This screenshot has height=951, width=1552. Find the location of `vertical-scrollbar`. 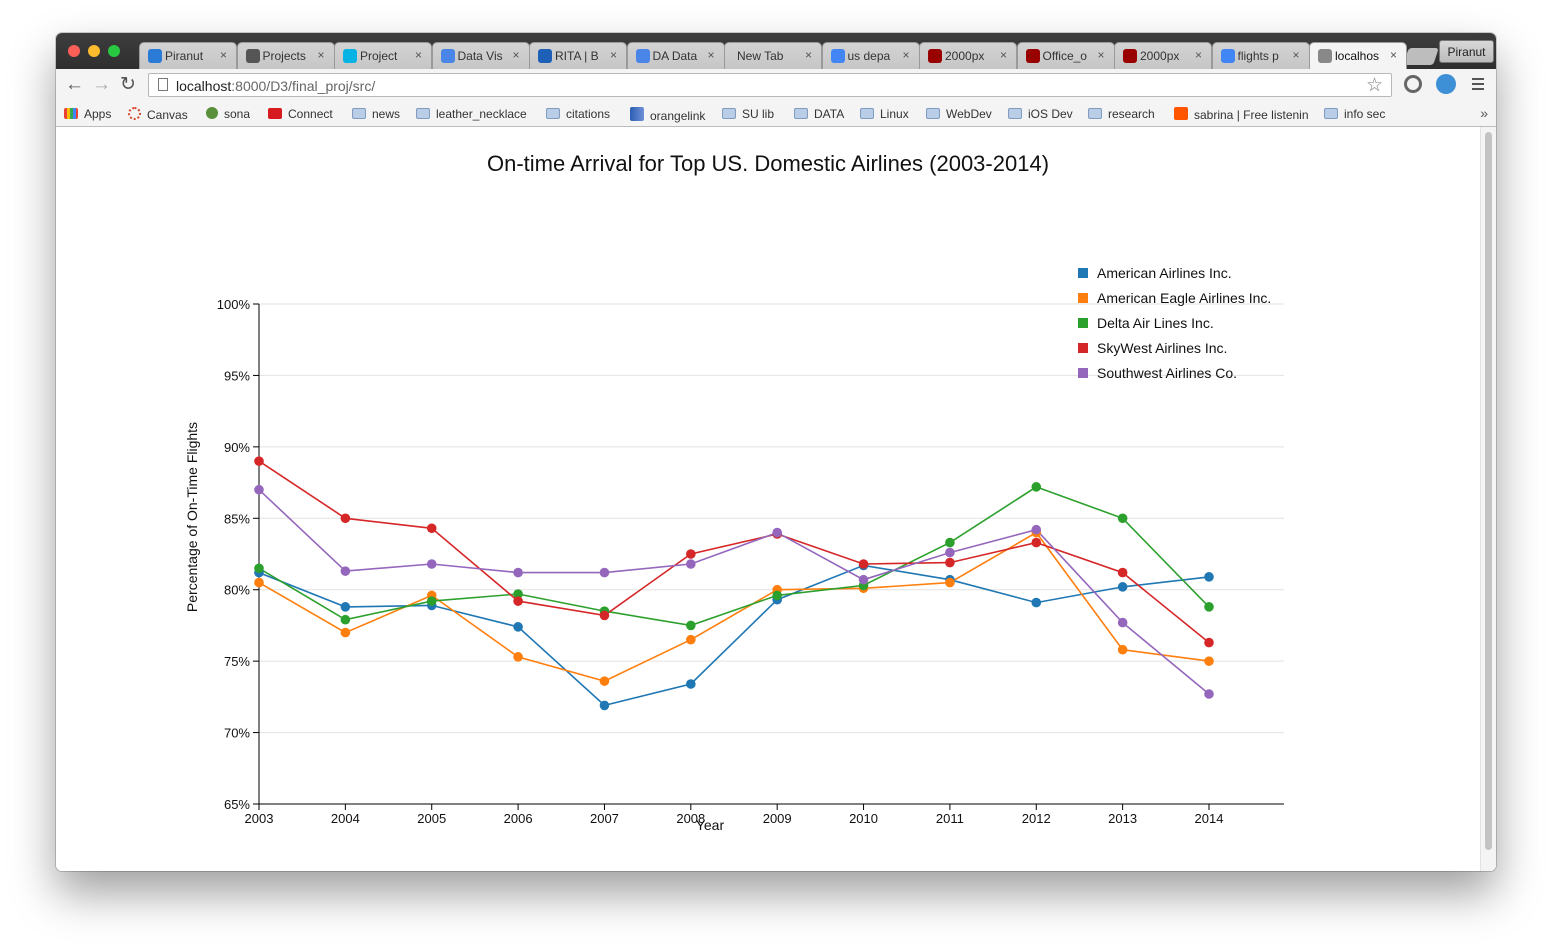

vertical-scrollbar is located at coordinates (1488, 499).